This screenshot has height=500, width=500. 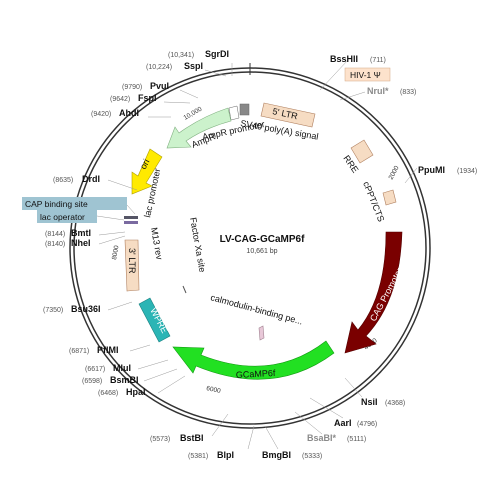 I want to click on site-position: (5111), so click(x=356, y=439).